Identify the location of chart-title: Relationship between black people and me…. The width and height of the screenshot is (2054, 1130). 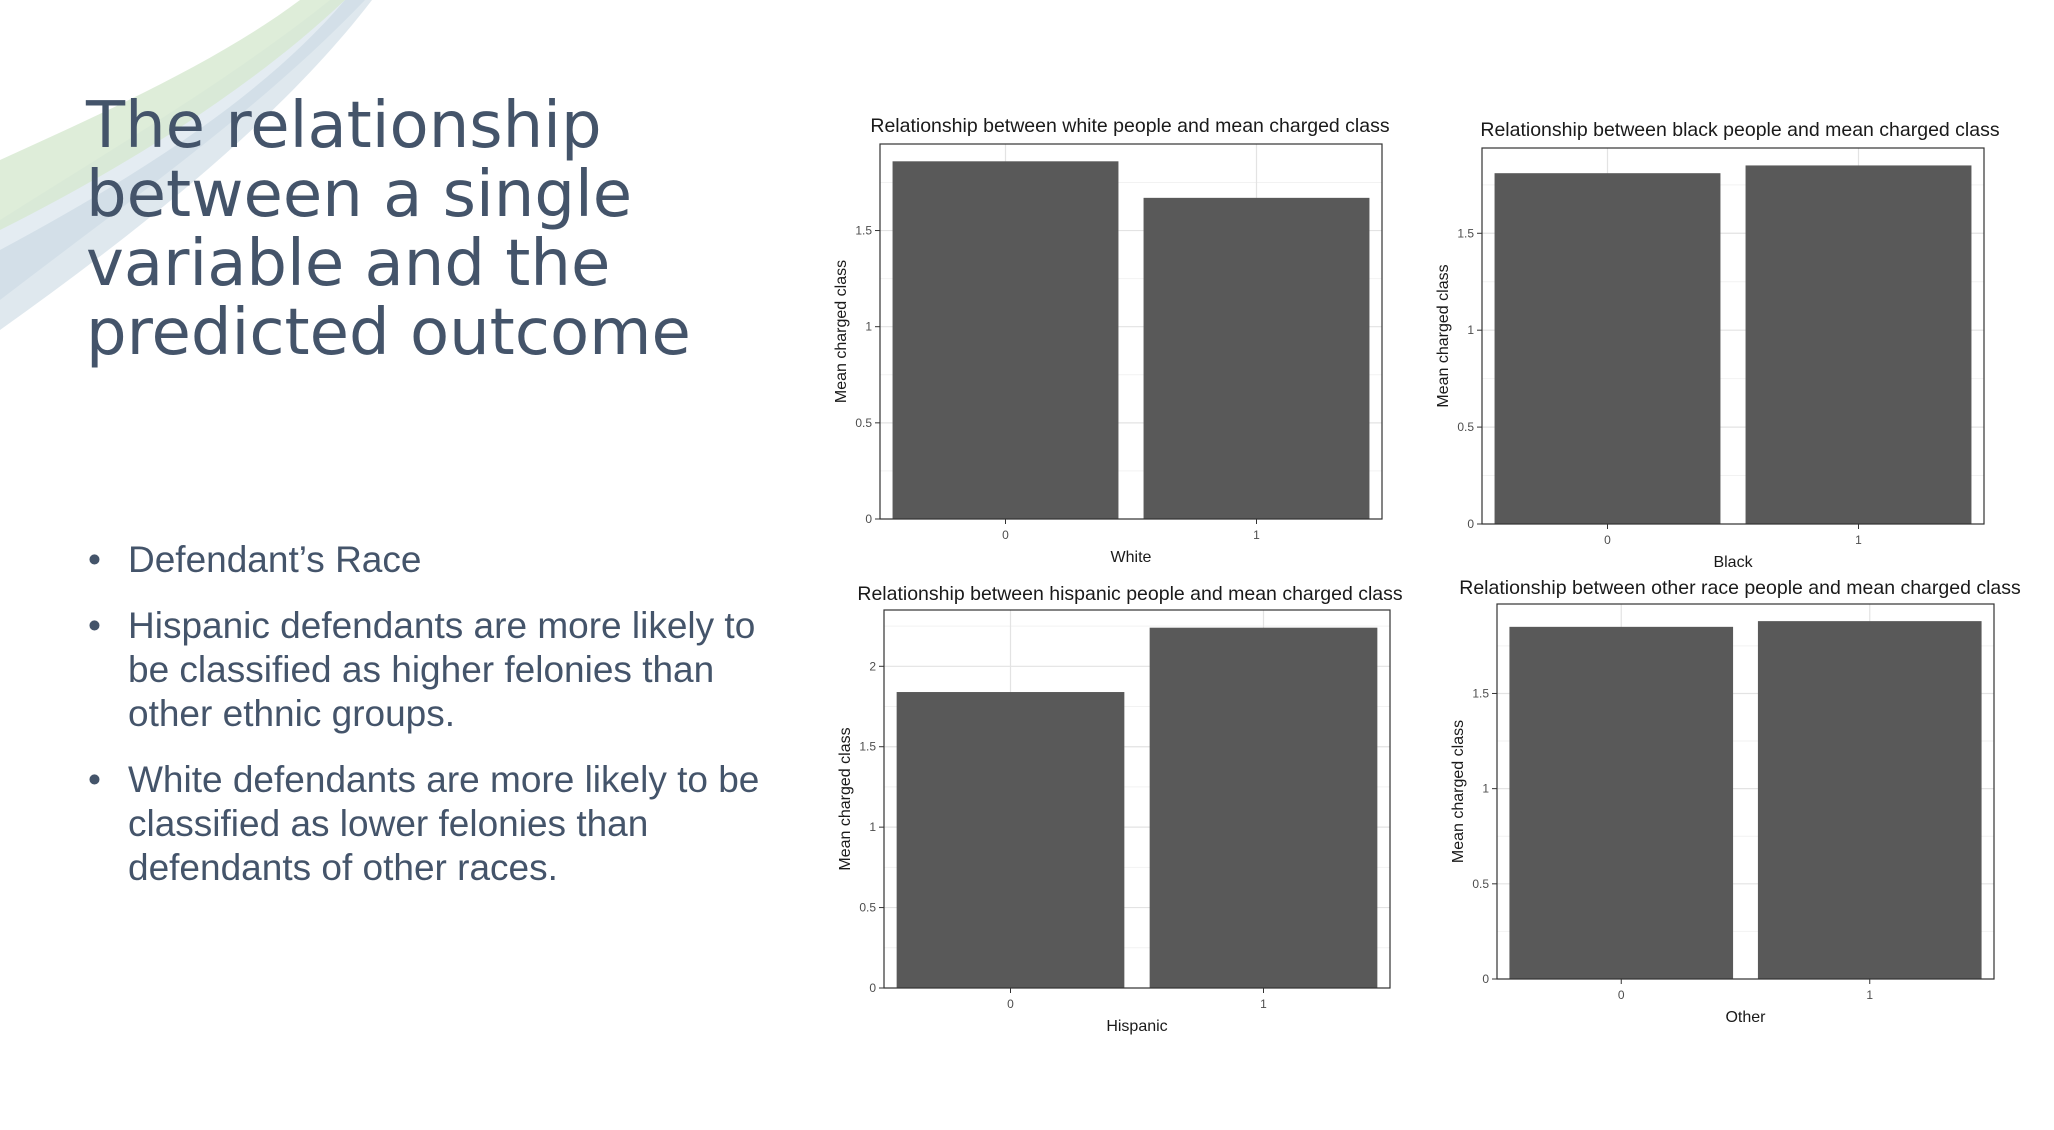
(1740, 130).